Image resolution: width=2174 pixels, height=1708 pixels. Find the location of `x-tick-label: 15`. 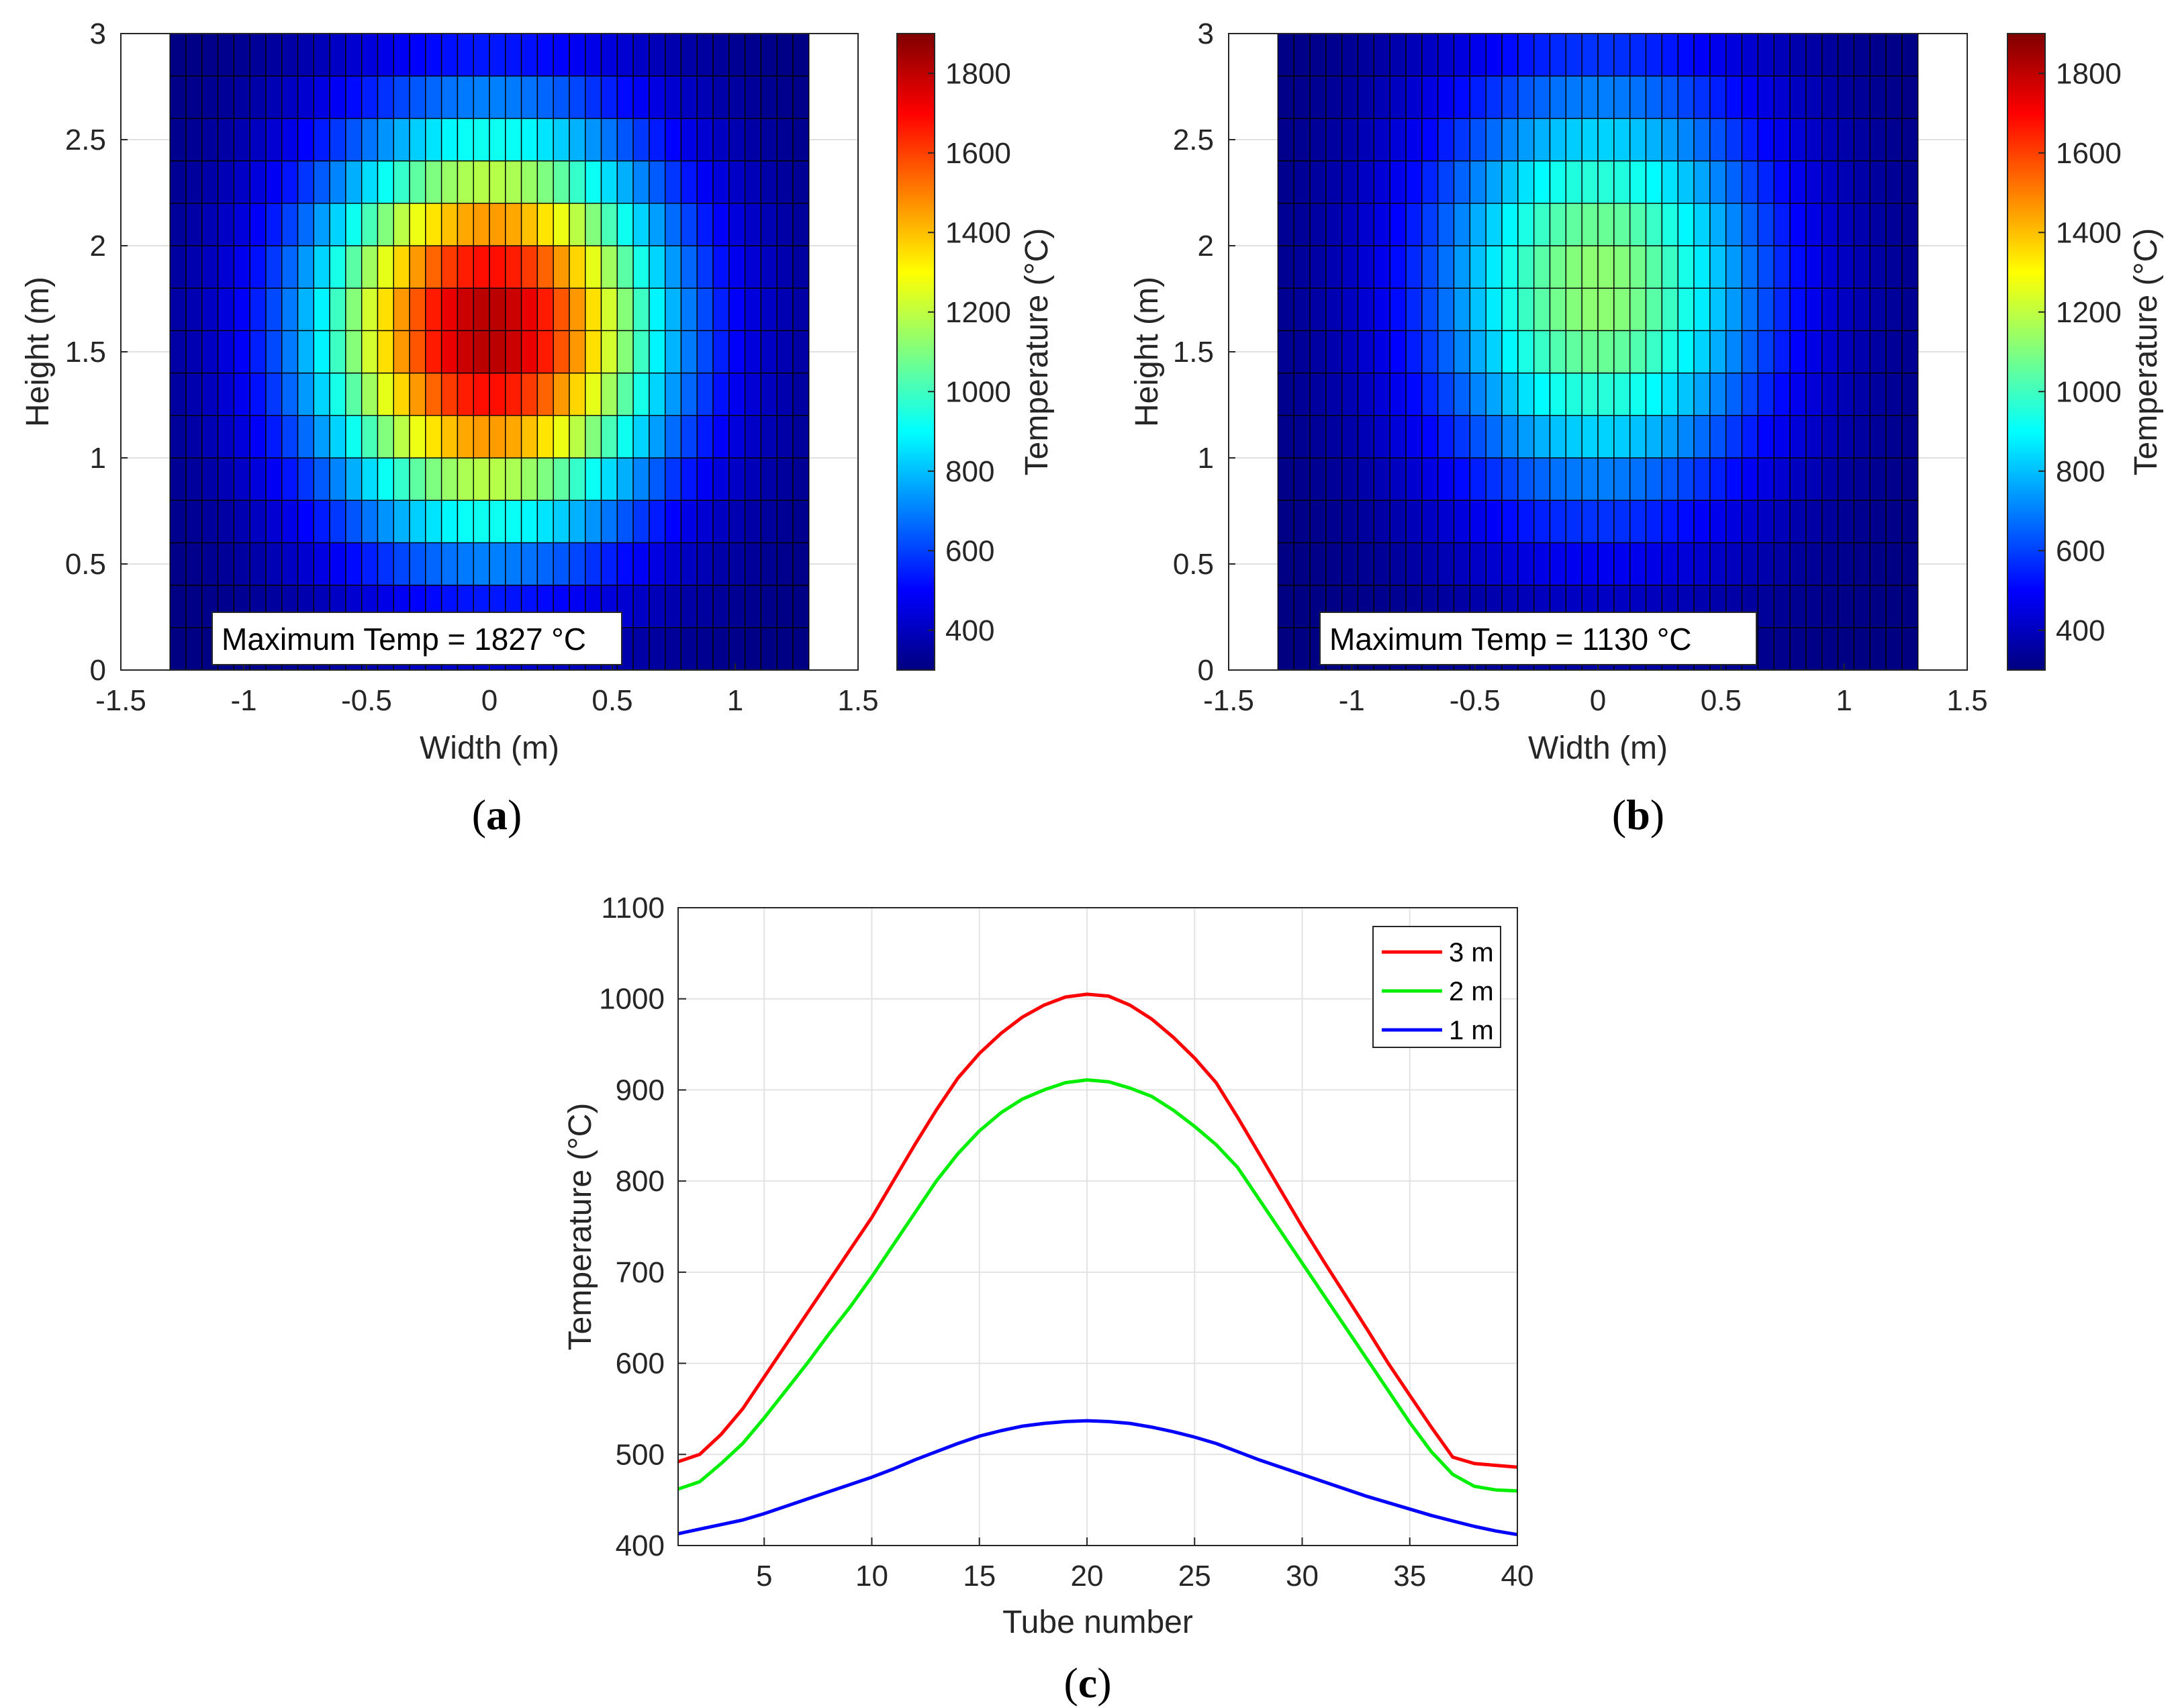

x-tick-label: 15 is located at coordinates (980, 1577).